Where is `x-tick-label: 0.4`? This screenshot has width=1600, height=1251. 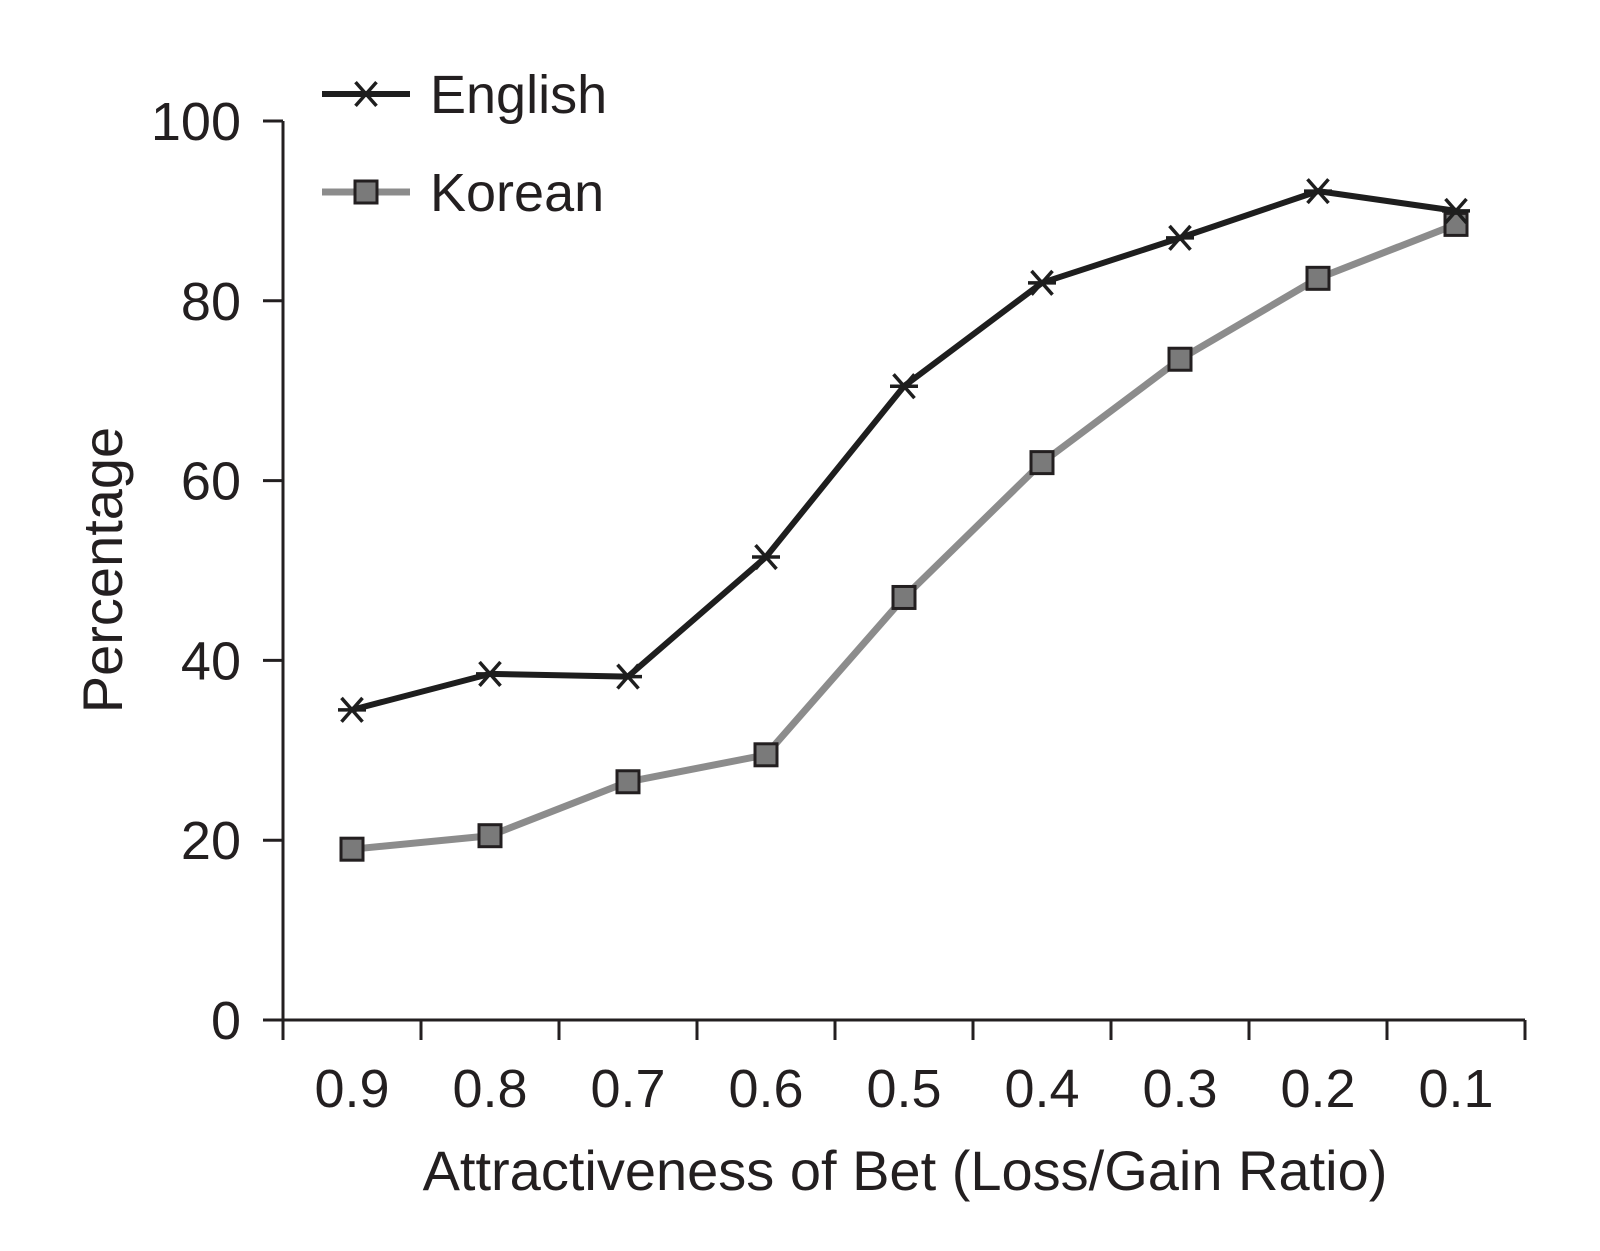
x-tick-label: 0.4 is located at coordinates (1041, 1089).